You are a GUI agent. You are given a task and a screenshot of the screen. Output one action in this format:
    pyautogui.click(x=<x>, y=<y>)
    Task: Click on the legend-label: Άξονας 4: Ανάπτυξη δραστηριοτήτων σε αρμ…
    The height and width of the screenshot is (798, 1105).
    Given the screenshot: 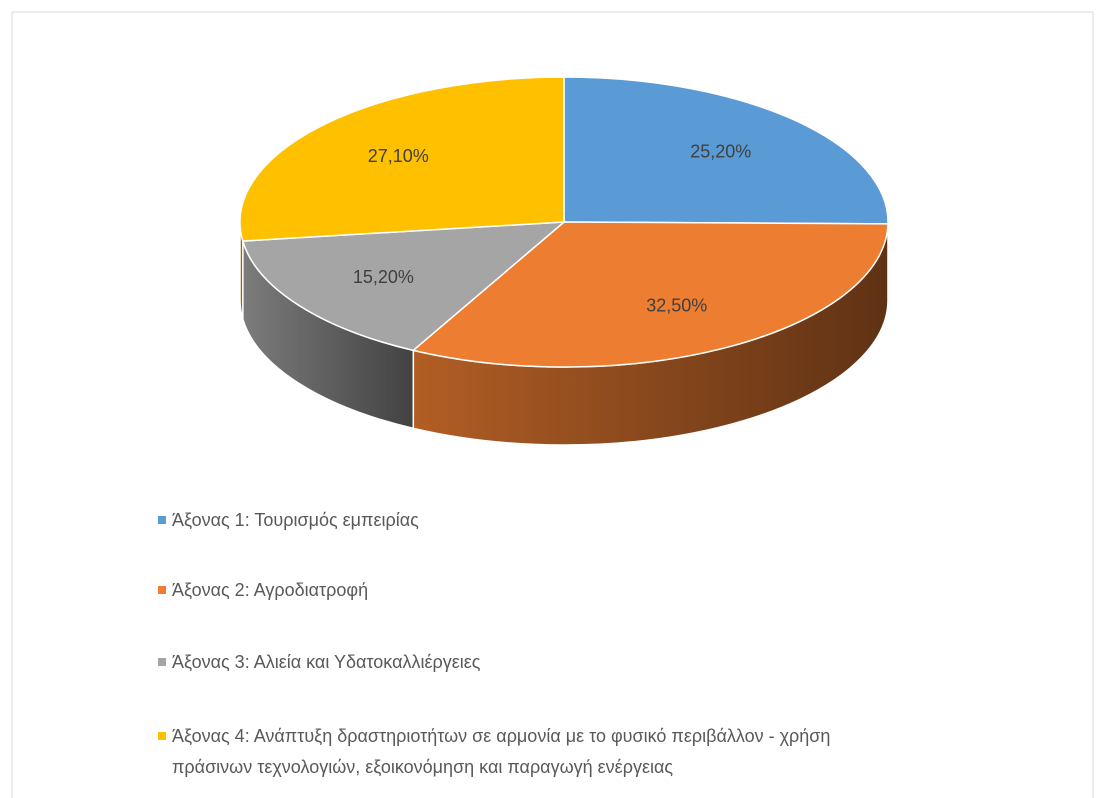 What is the action you would take?
    pyautogui.click(x=501, y=751)
    